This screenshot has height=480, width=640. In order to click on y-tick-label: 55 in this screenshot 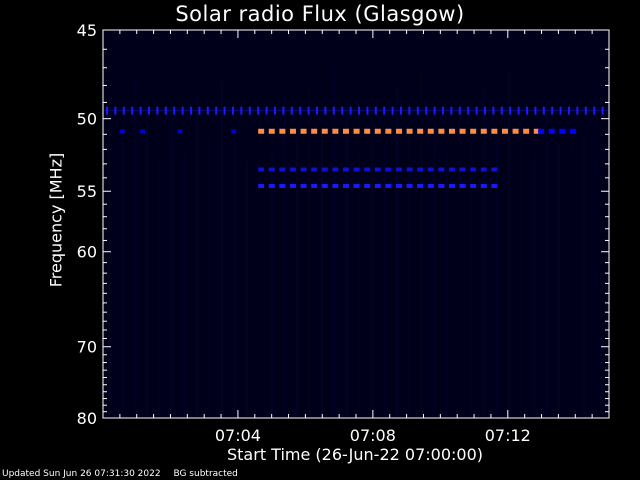, I will do `click(87, 191)`.